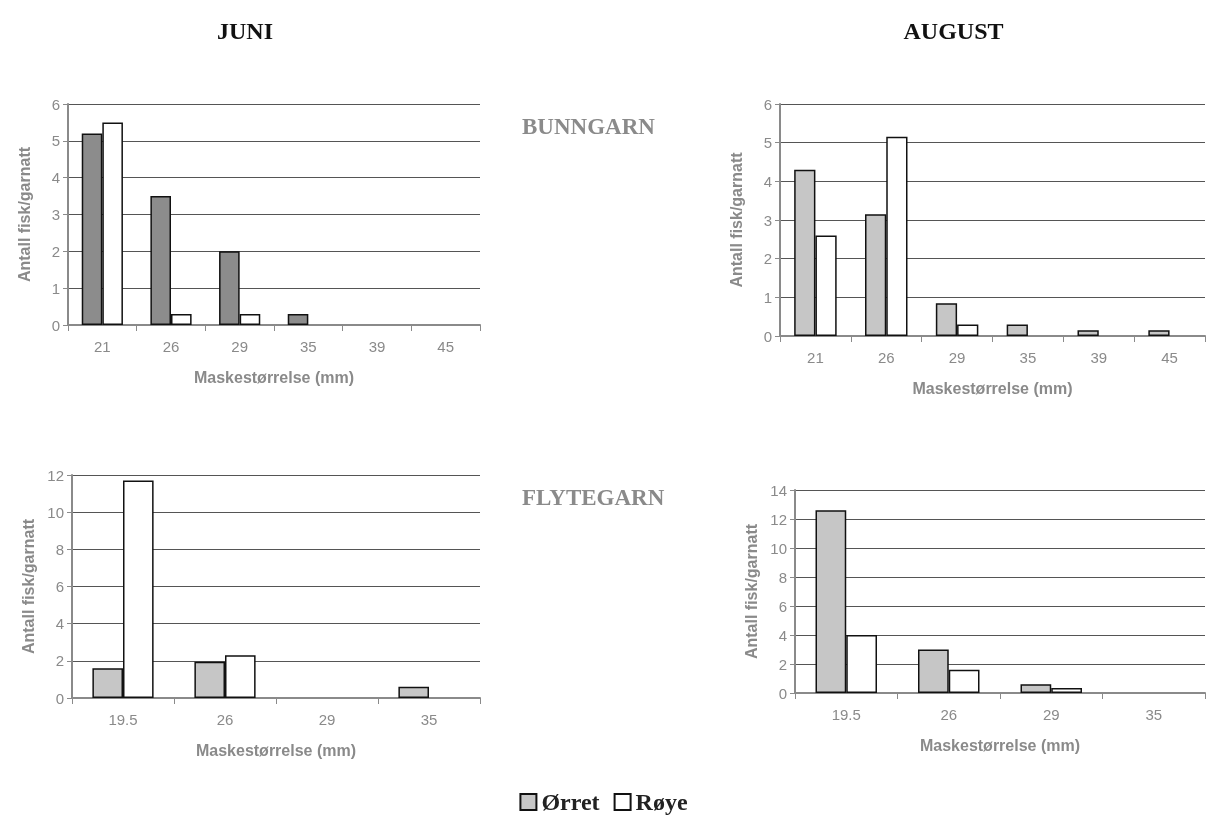 The image size is (1207, 827). Describe the element at coordinates (778, 490) in the screenshot. I see `y-tick-label: 14` at that location.